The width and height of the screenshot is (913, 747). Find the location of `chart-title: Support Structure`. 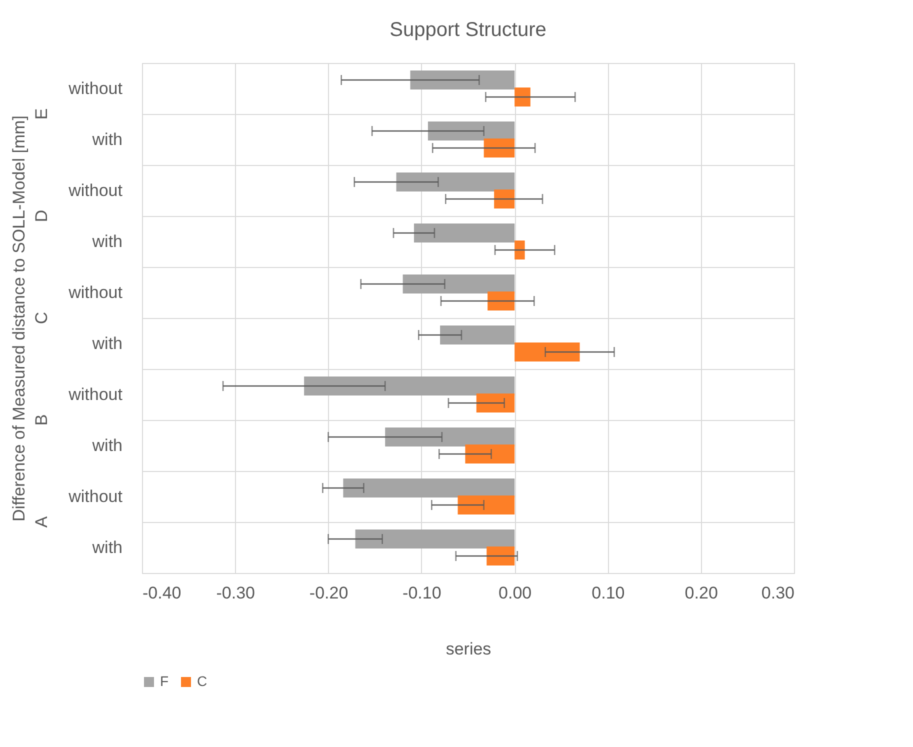

chart-title: Support Structure is located at coordinates (468, 30).